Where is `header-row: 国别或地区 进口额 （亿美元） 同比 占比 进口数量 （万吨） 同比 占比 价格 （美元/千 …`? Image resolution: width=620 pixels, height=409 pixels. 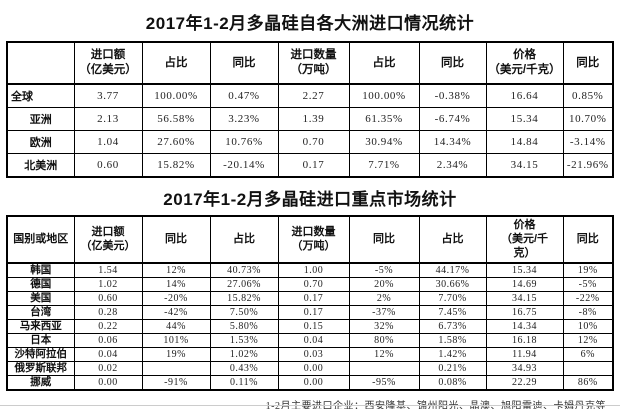 header-row: 国别或地区 进口额 （亿美元） 同比 占比 进口数量 （万吨） 同比 占比 价格 （美元/千 … is located at coordinates (310, 239).